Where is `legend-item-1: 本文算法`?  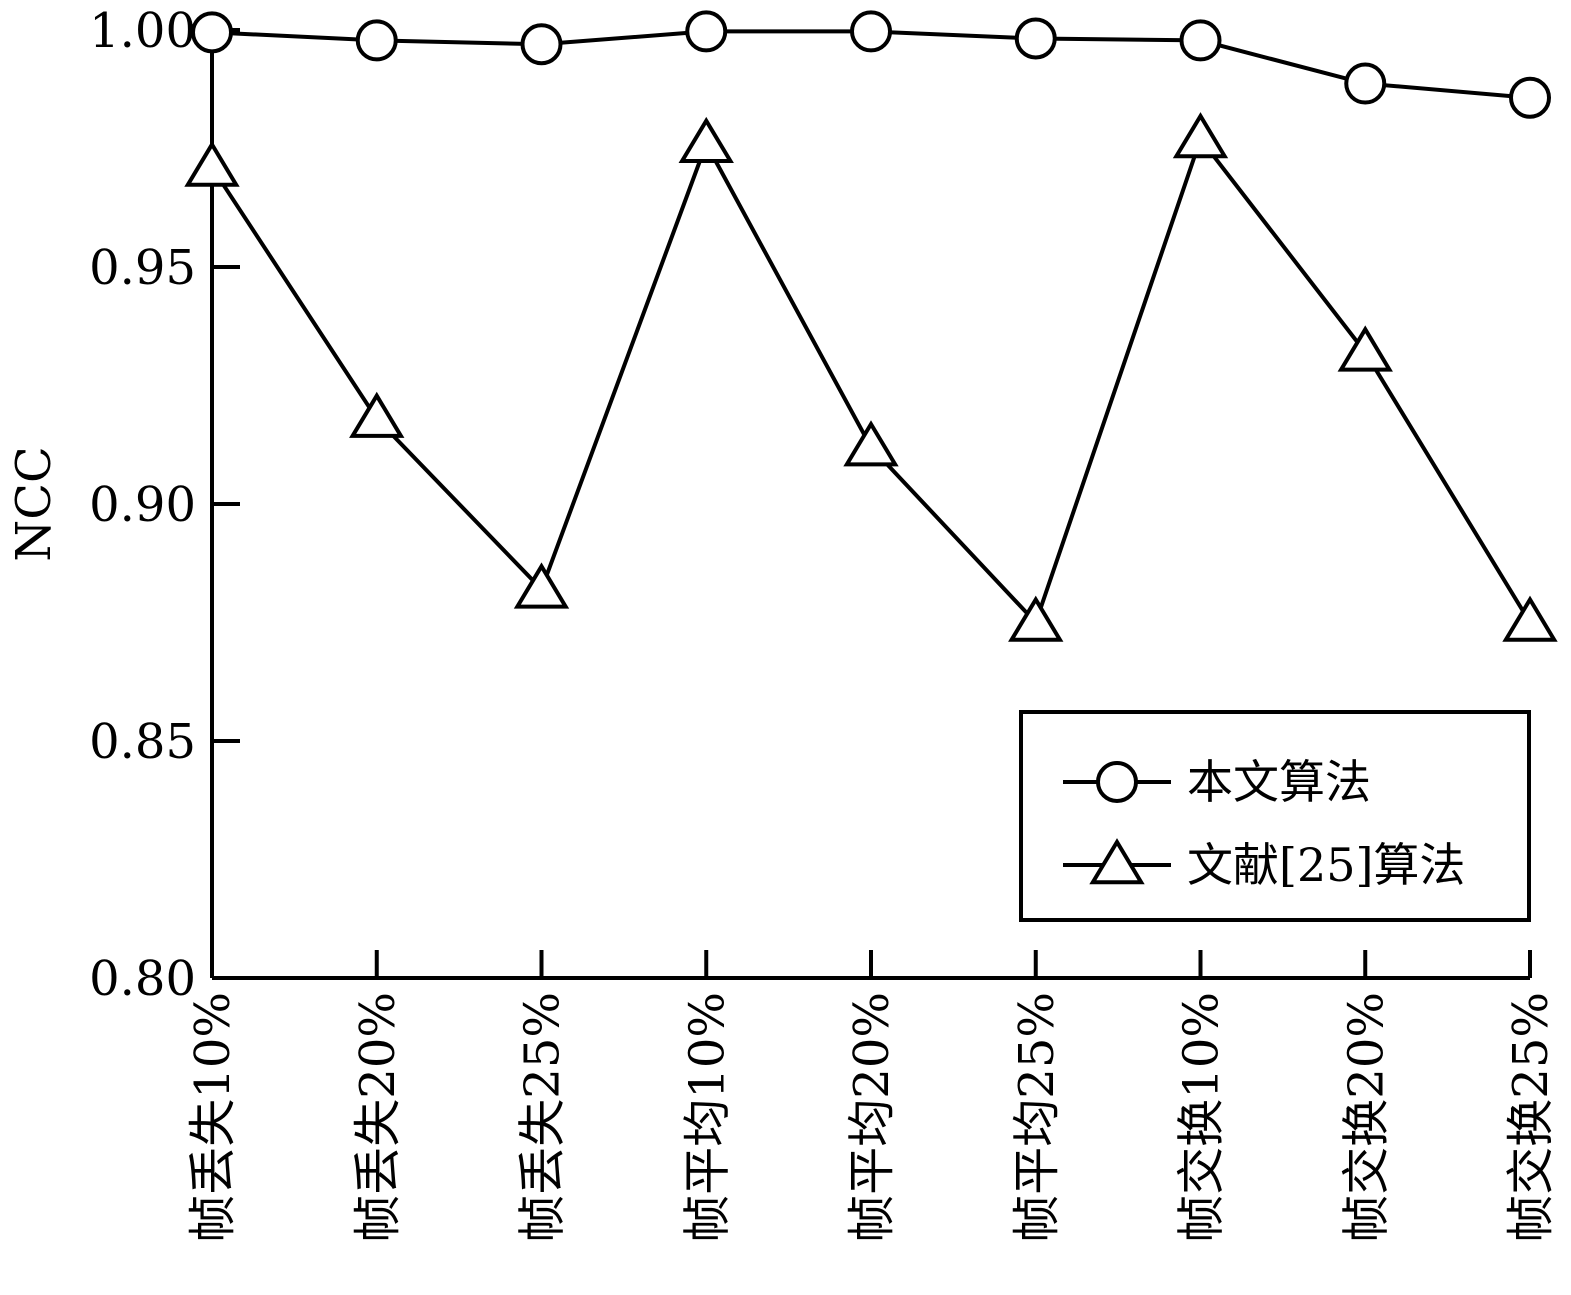
legend-item-1: 本文算法 is located at coordinates (1217, 782).